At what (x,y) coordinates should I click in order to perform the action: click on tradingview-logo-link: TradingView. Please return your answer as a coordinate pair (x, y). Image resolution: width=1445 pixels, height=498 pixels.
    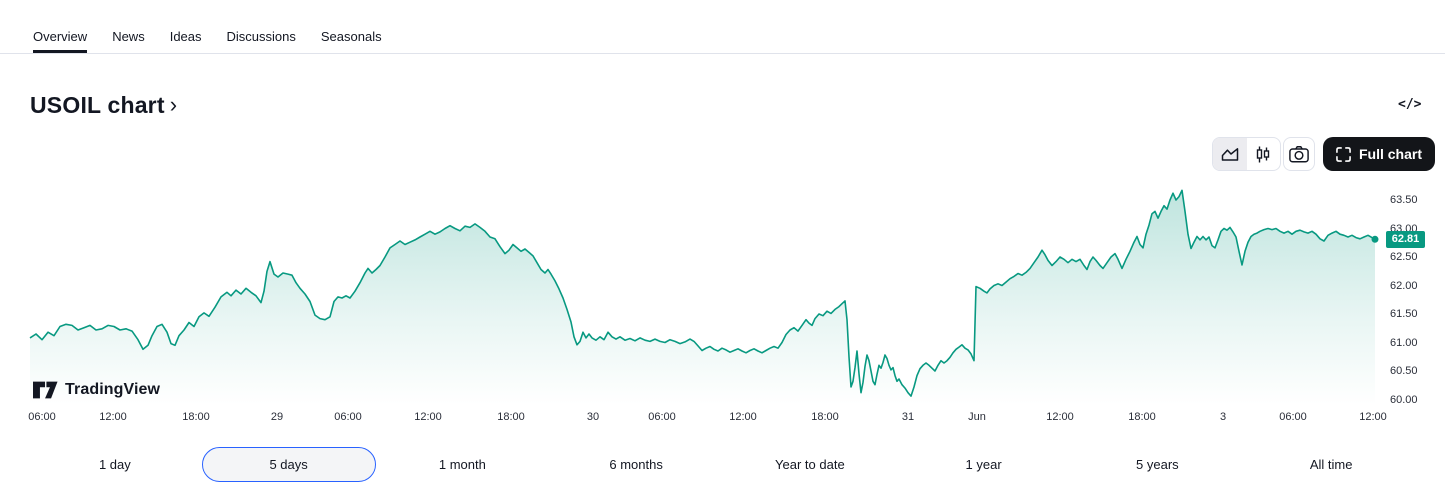
    Looking at the image, I should click on (96, 390).